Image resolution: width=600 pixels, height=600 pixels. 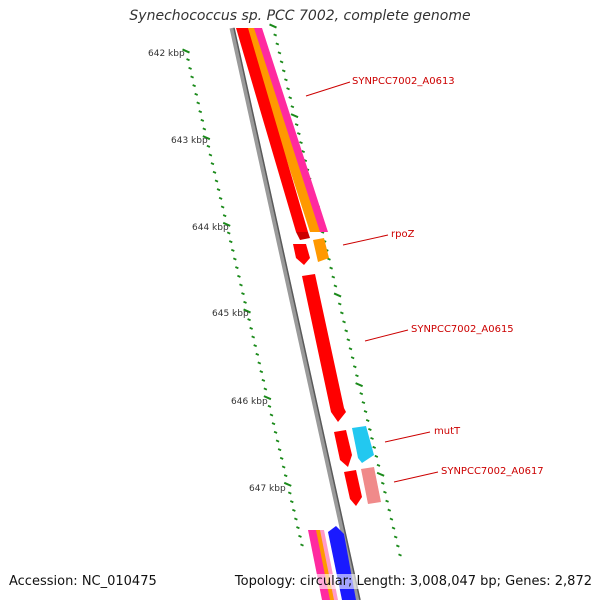 What do you see at coordinates (230, 314) in the screenshot?
I see `kbp-label-645: 645 kbp` at bounding box center [230, 314].